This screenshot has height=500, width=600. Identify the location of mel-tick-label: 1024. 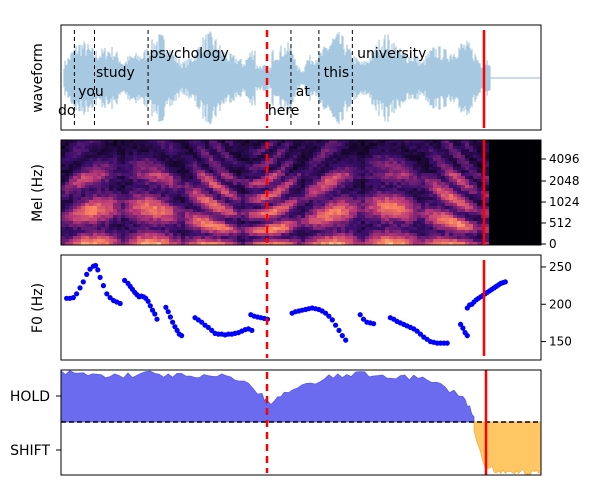
(564, 202).